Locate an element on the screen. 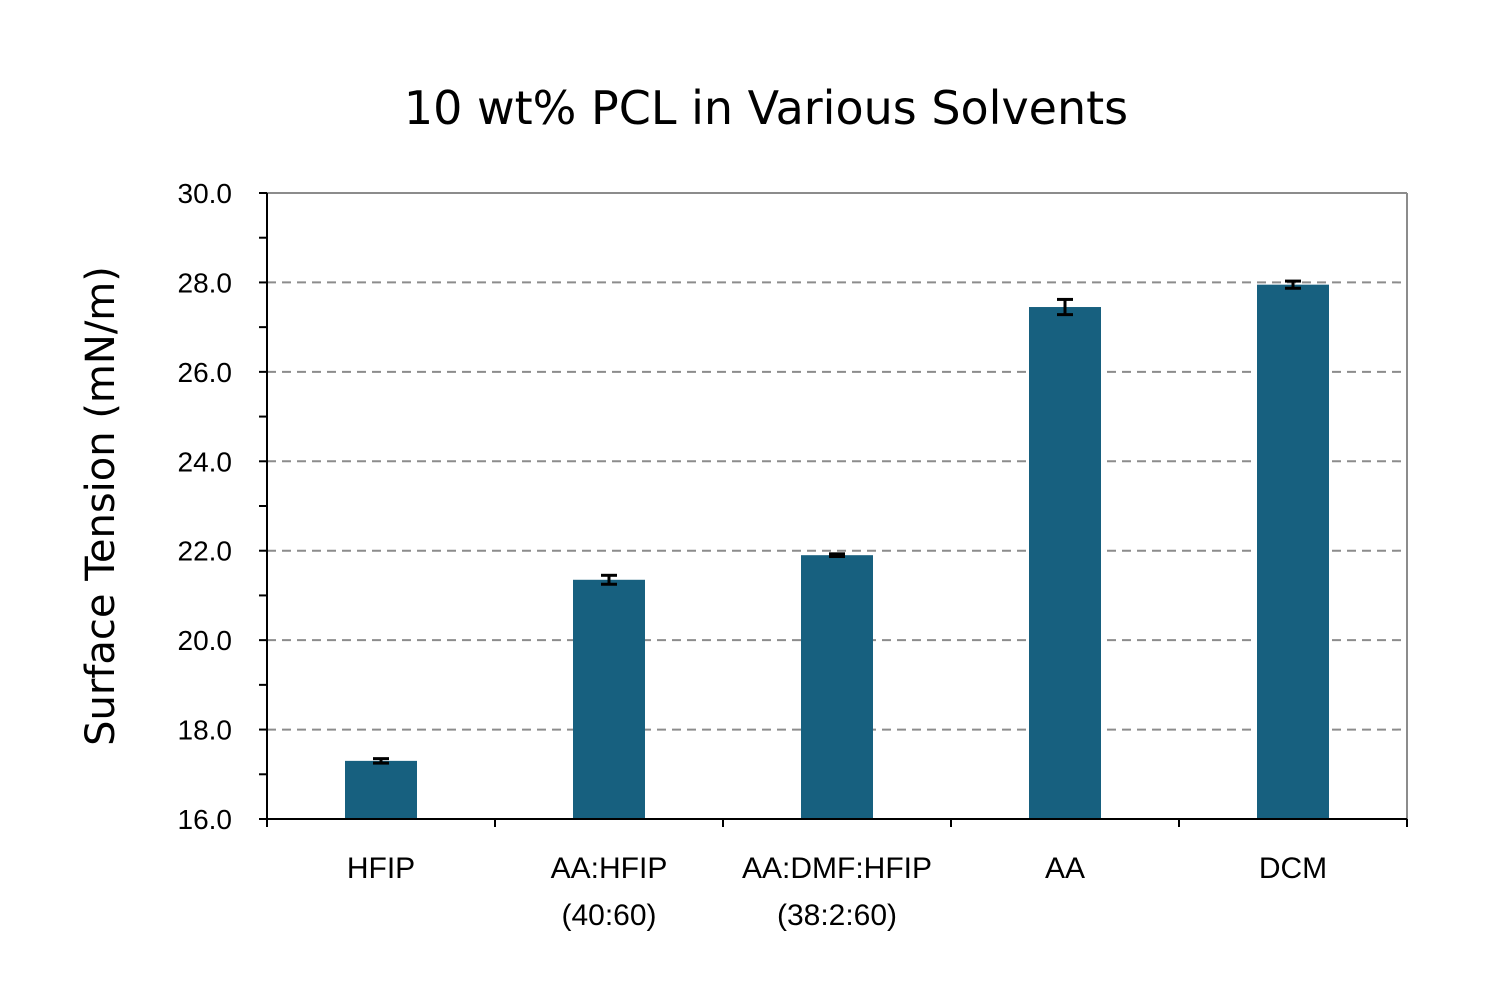 The height and width of the screenshot is (1000, 1500). x-tick-label: AA is located at coordinates (1065, 868).